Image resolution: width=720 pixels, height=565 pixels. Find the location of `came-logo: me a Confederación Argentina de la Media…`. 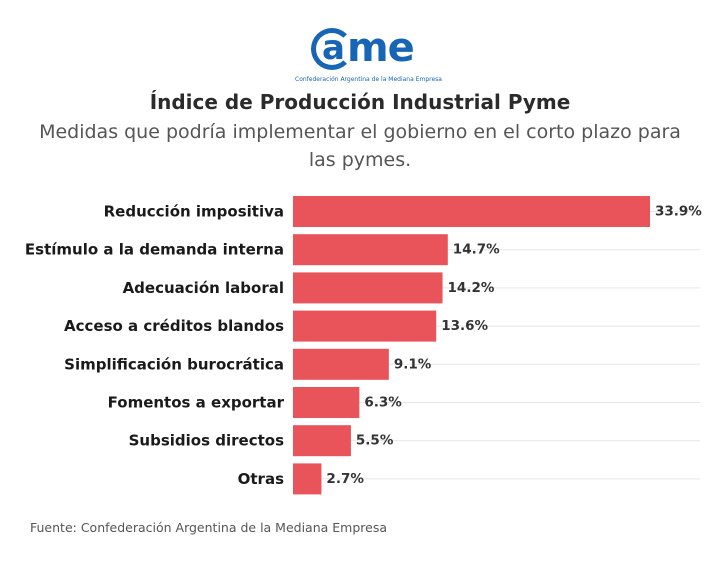

came-logo: me a Confederación Argentina de la Media… is located at coordinates (368, 56).